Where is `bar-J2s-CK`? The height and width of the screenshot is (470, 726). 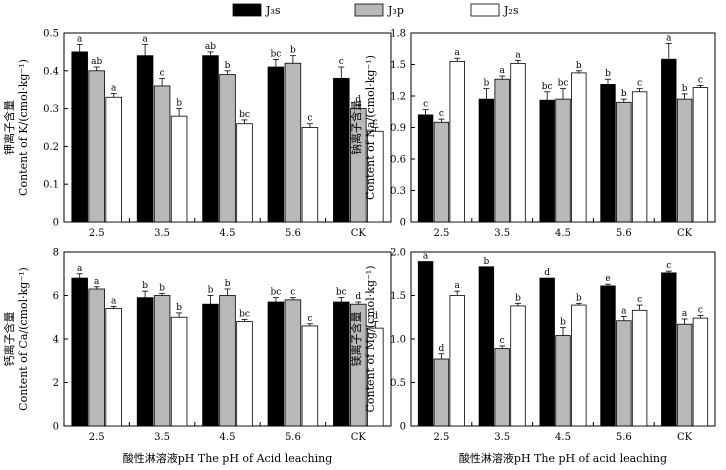
bar-J2s-CK is located at coordinates (700, 155).